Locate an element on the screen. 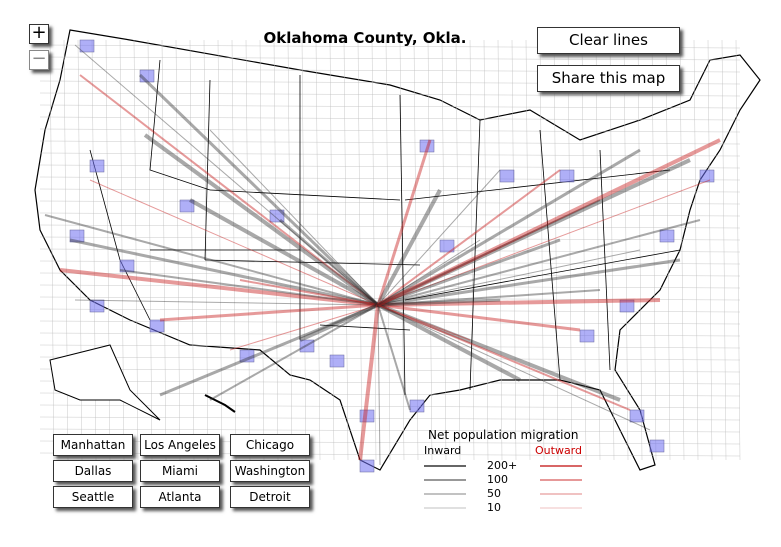  legend-level: 200+ is located at coordinates (502, 465).